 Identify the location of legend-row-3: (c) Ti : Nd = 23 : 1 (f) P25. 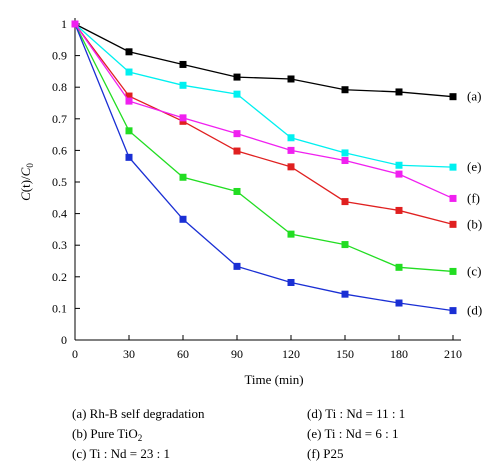
(282, 454).